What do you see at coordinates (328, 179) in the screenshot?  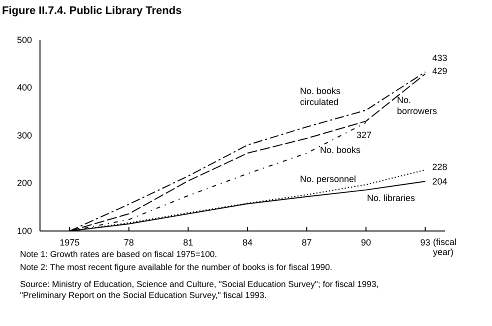 I see `series-label: No. personnel` at bounding box center [328, 179].